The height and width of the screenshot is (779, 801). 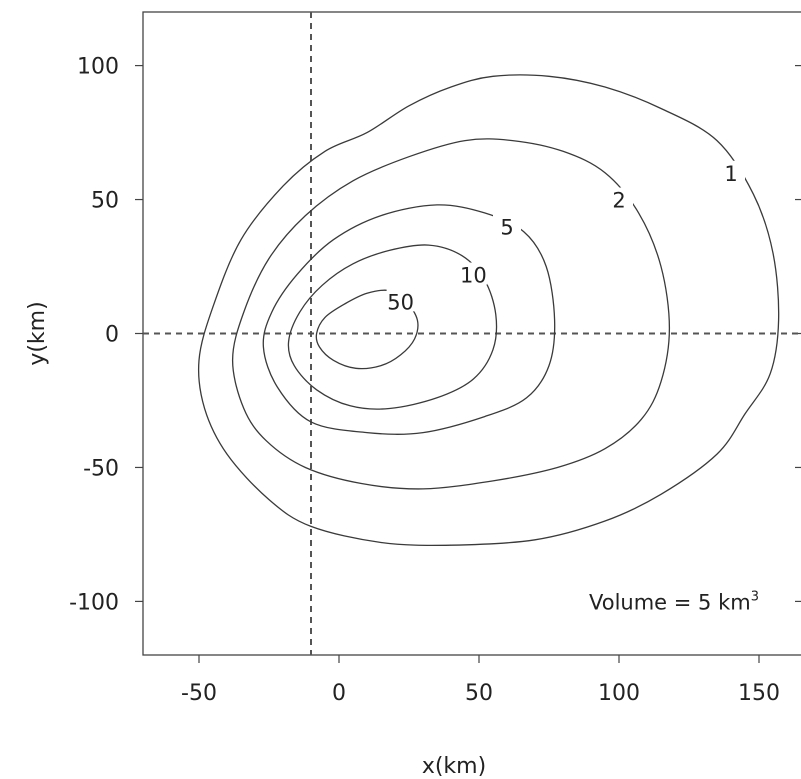 I want to click on contour-label-5: 5, so click(x=506, y=227).